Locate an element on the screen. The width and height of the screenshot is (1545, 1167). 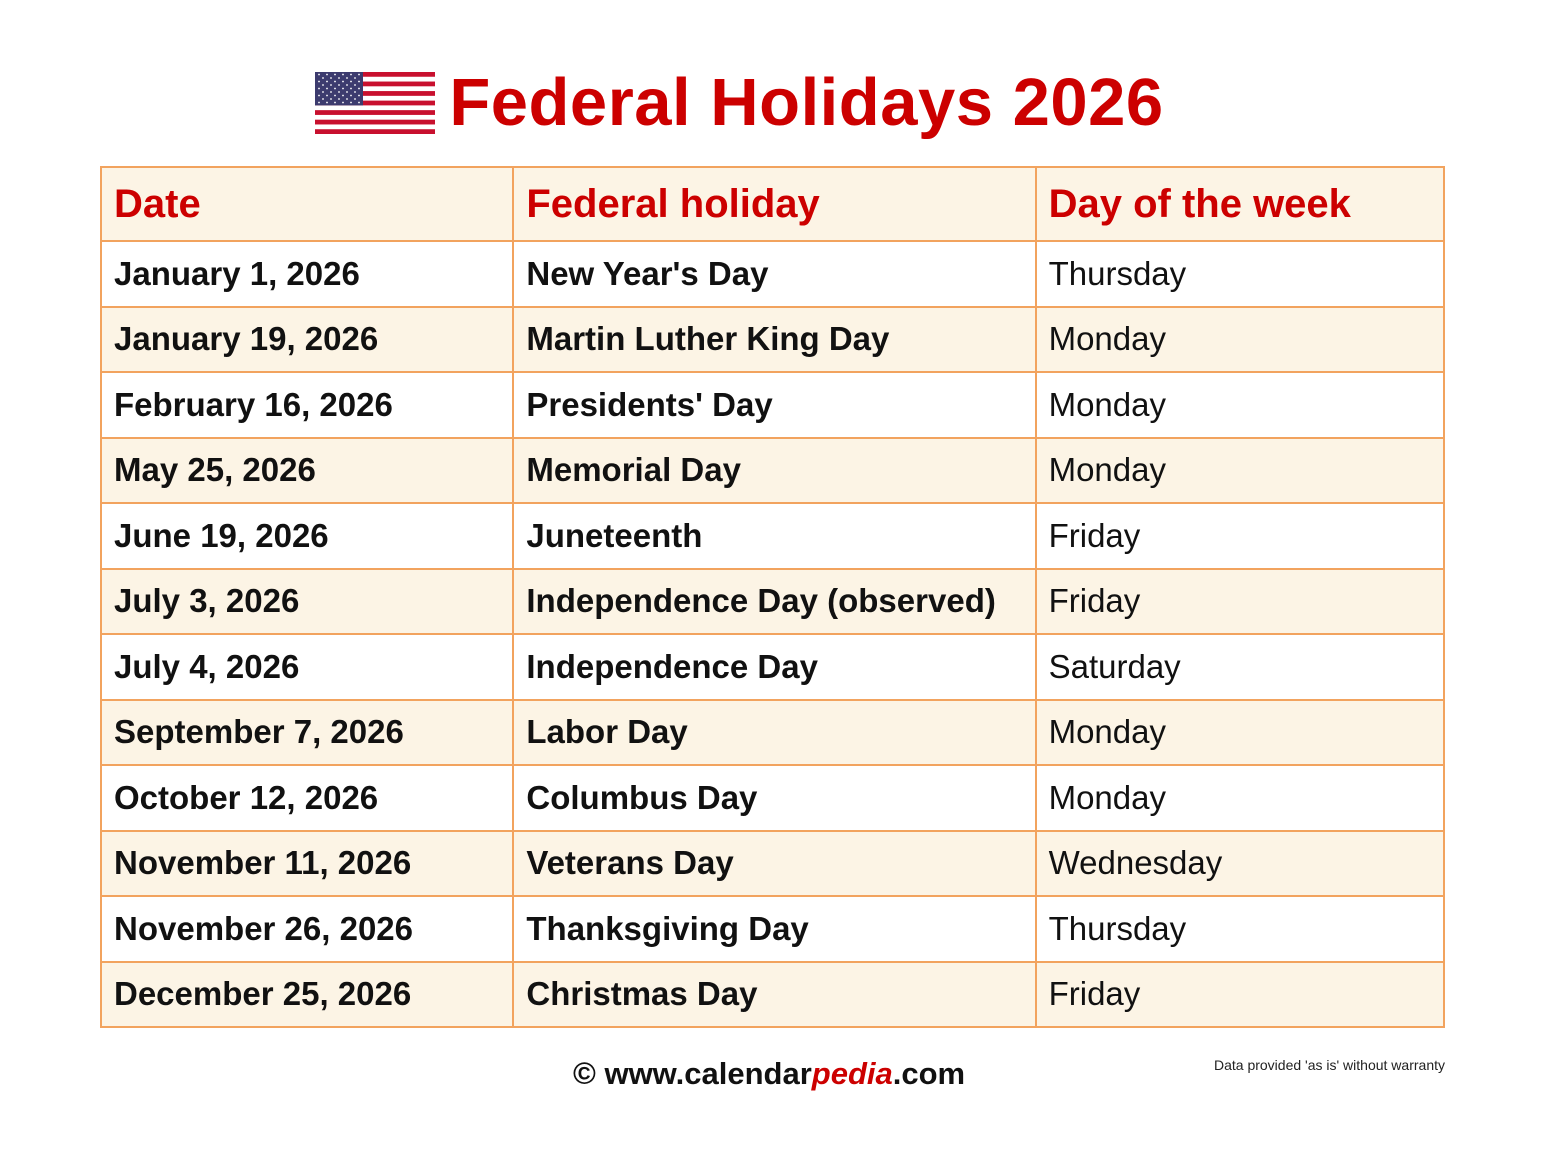
table-row: February 16, 2026 Presidents' Day Monday is located at coordinates (772, 405).